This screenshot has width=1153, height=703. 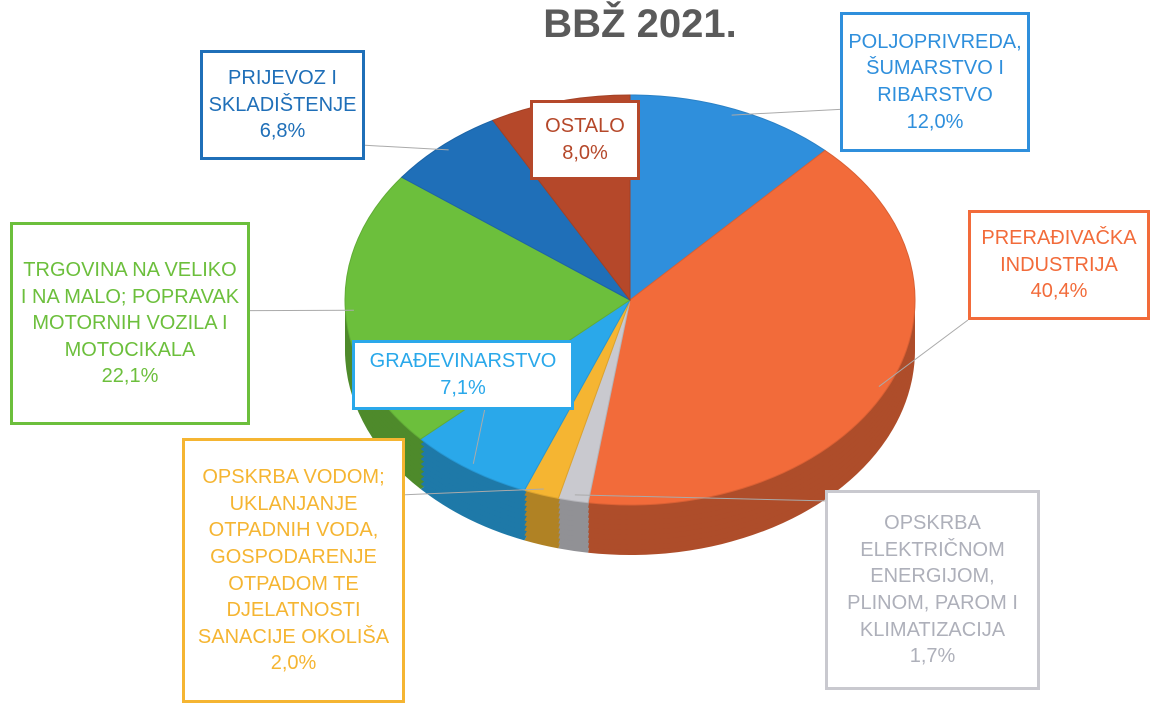 What do you see at coordinates (585, 126) in the screenshot?
I see `category-label: OSTALO` at bounding box center [585, 126].